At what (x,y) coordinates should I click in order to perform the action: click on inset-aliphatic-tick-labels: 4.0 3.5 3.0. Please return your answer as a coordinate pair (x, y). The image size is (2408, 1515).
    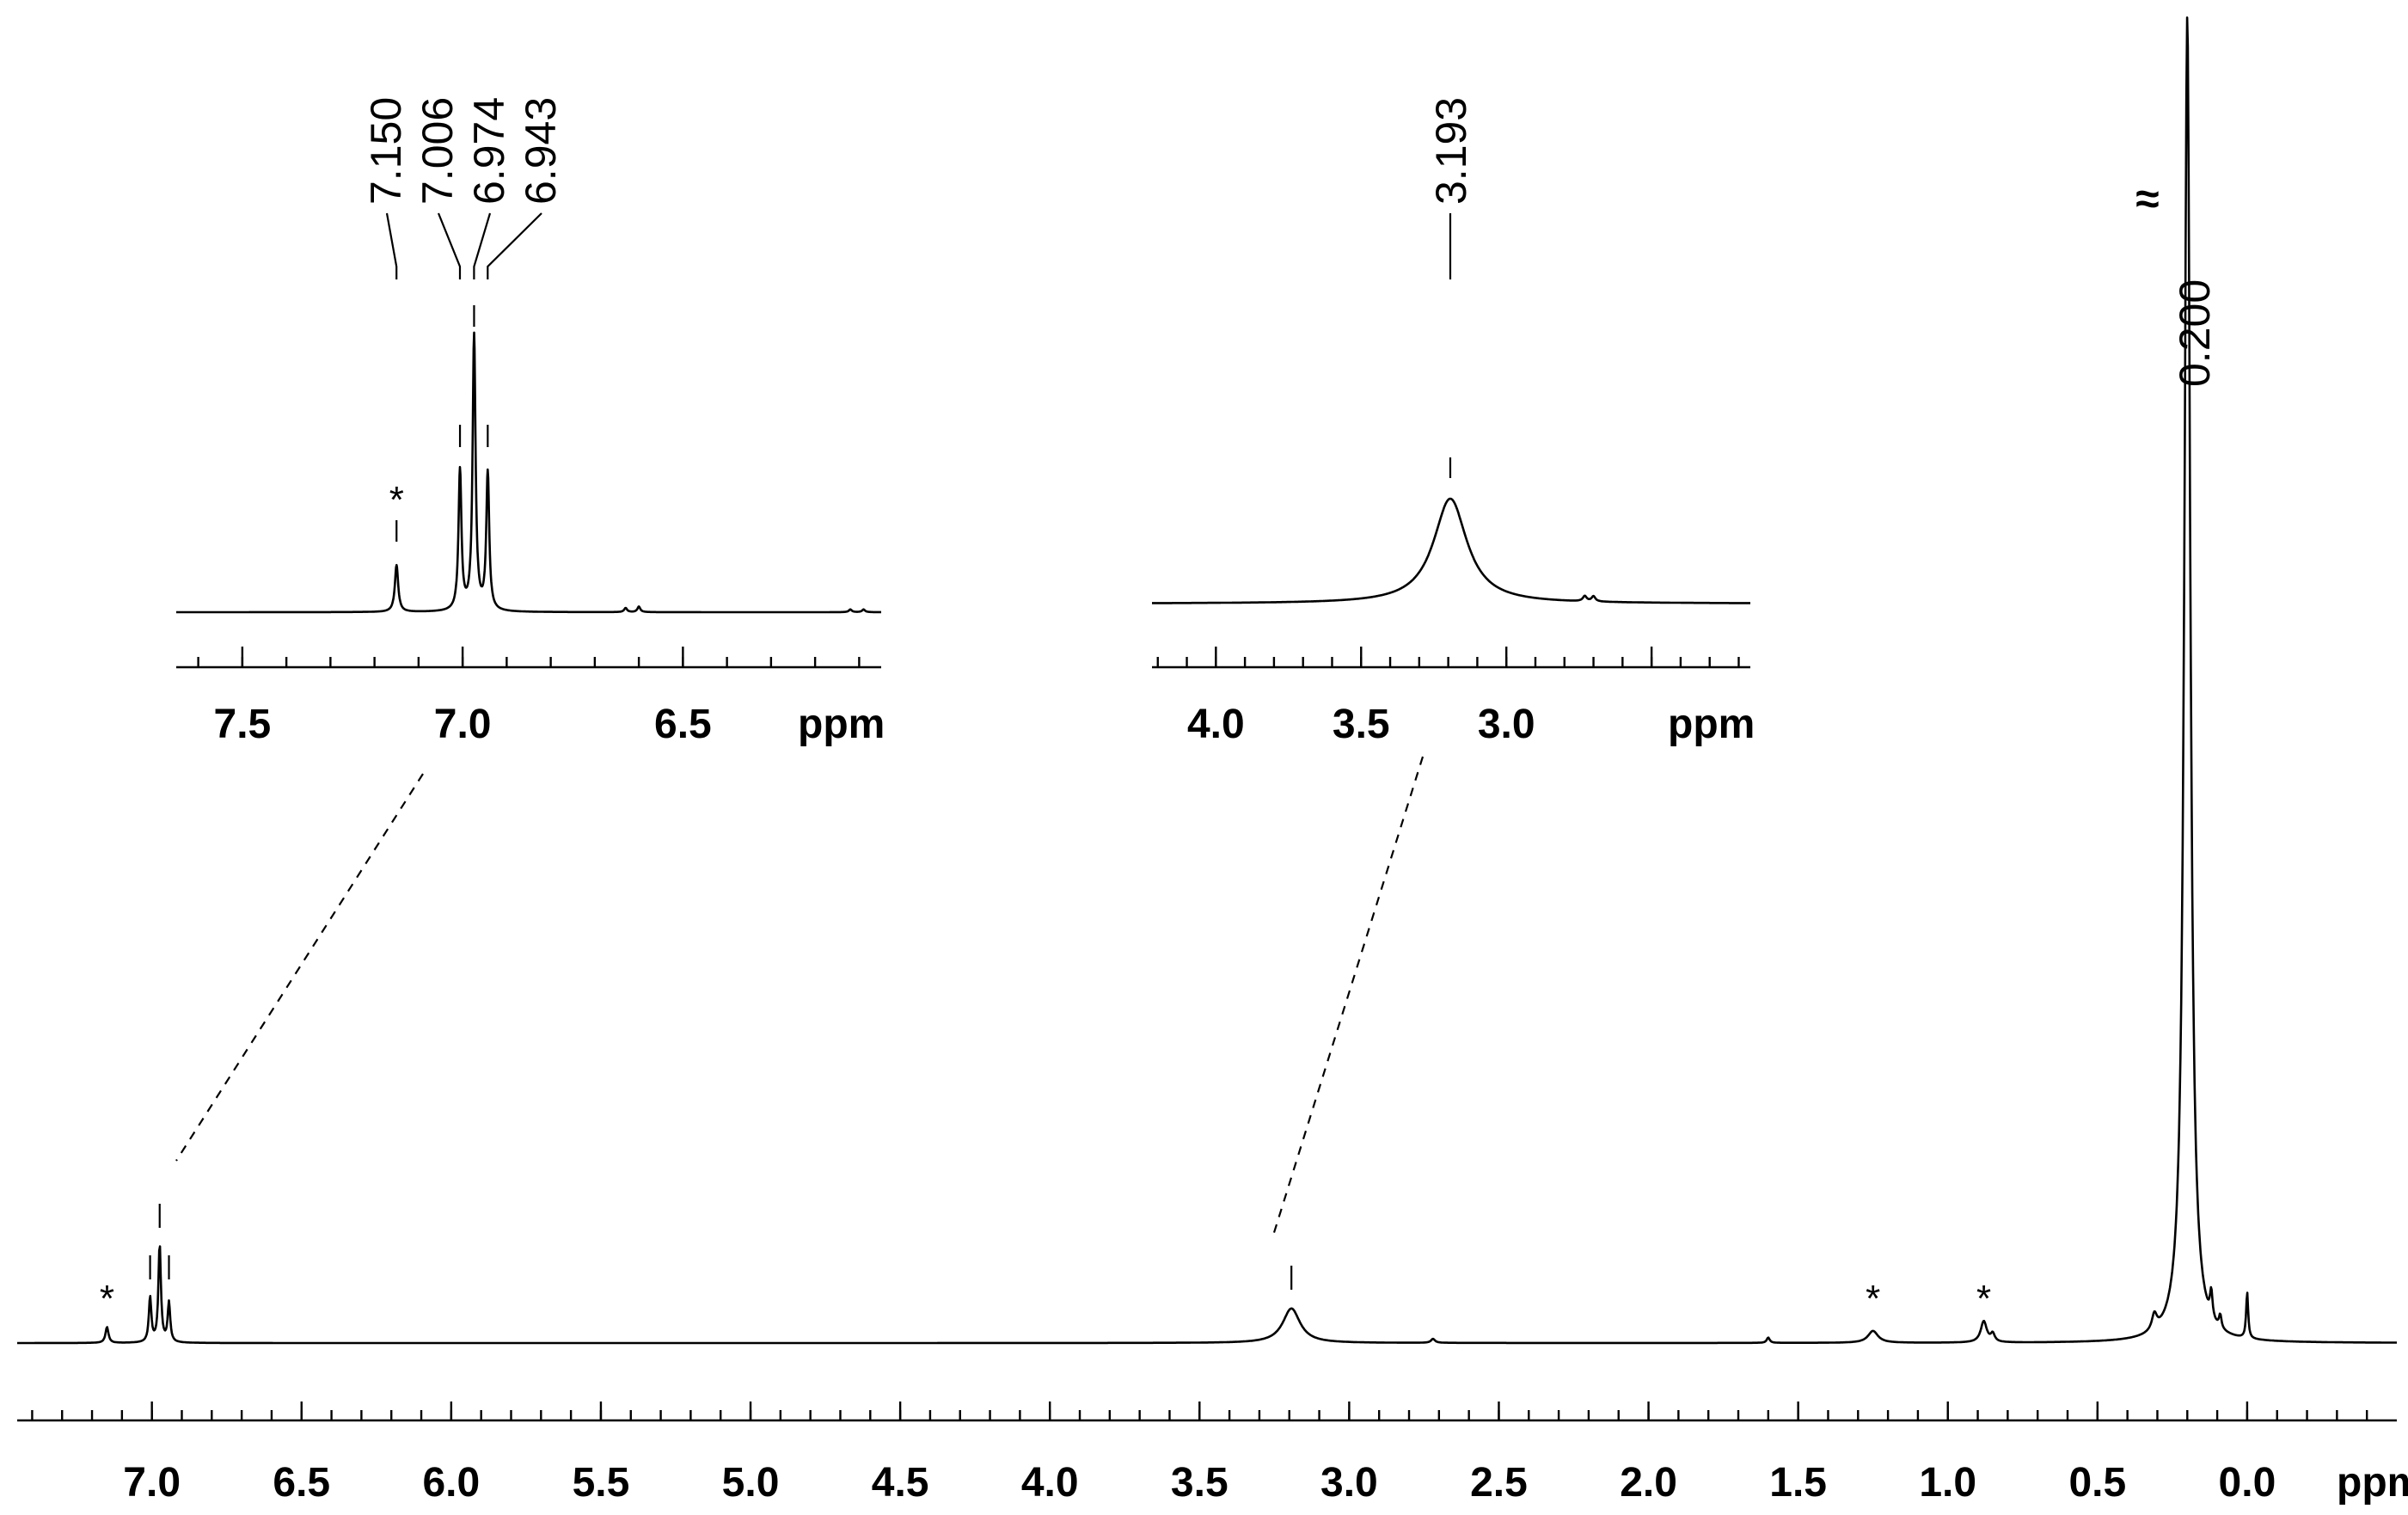
    Looking at the image, I should click on (1361, 724).